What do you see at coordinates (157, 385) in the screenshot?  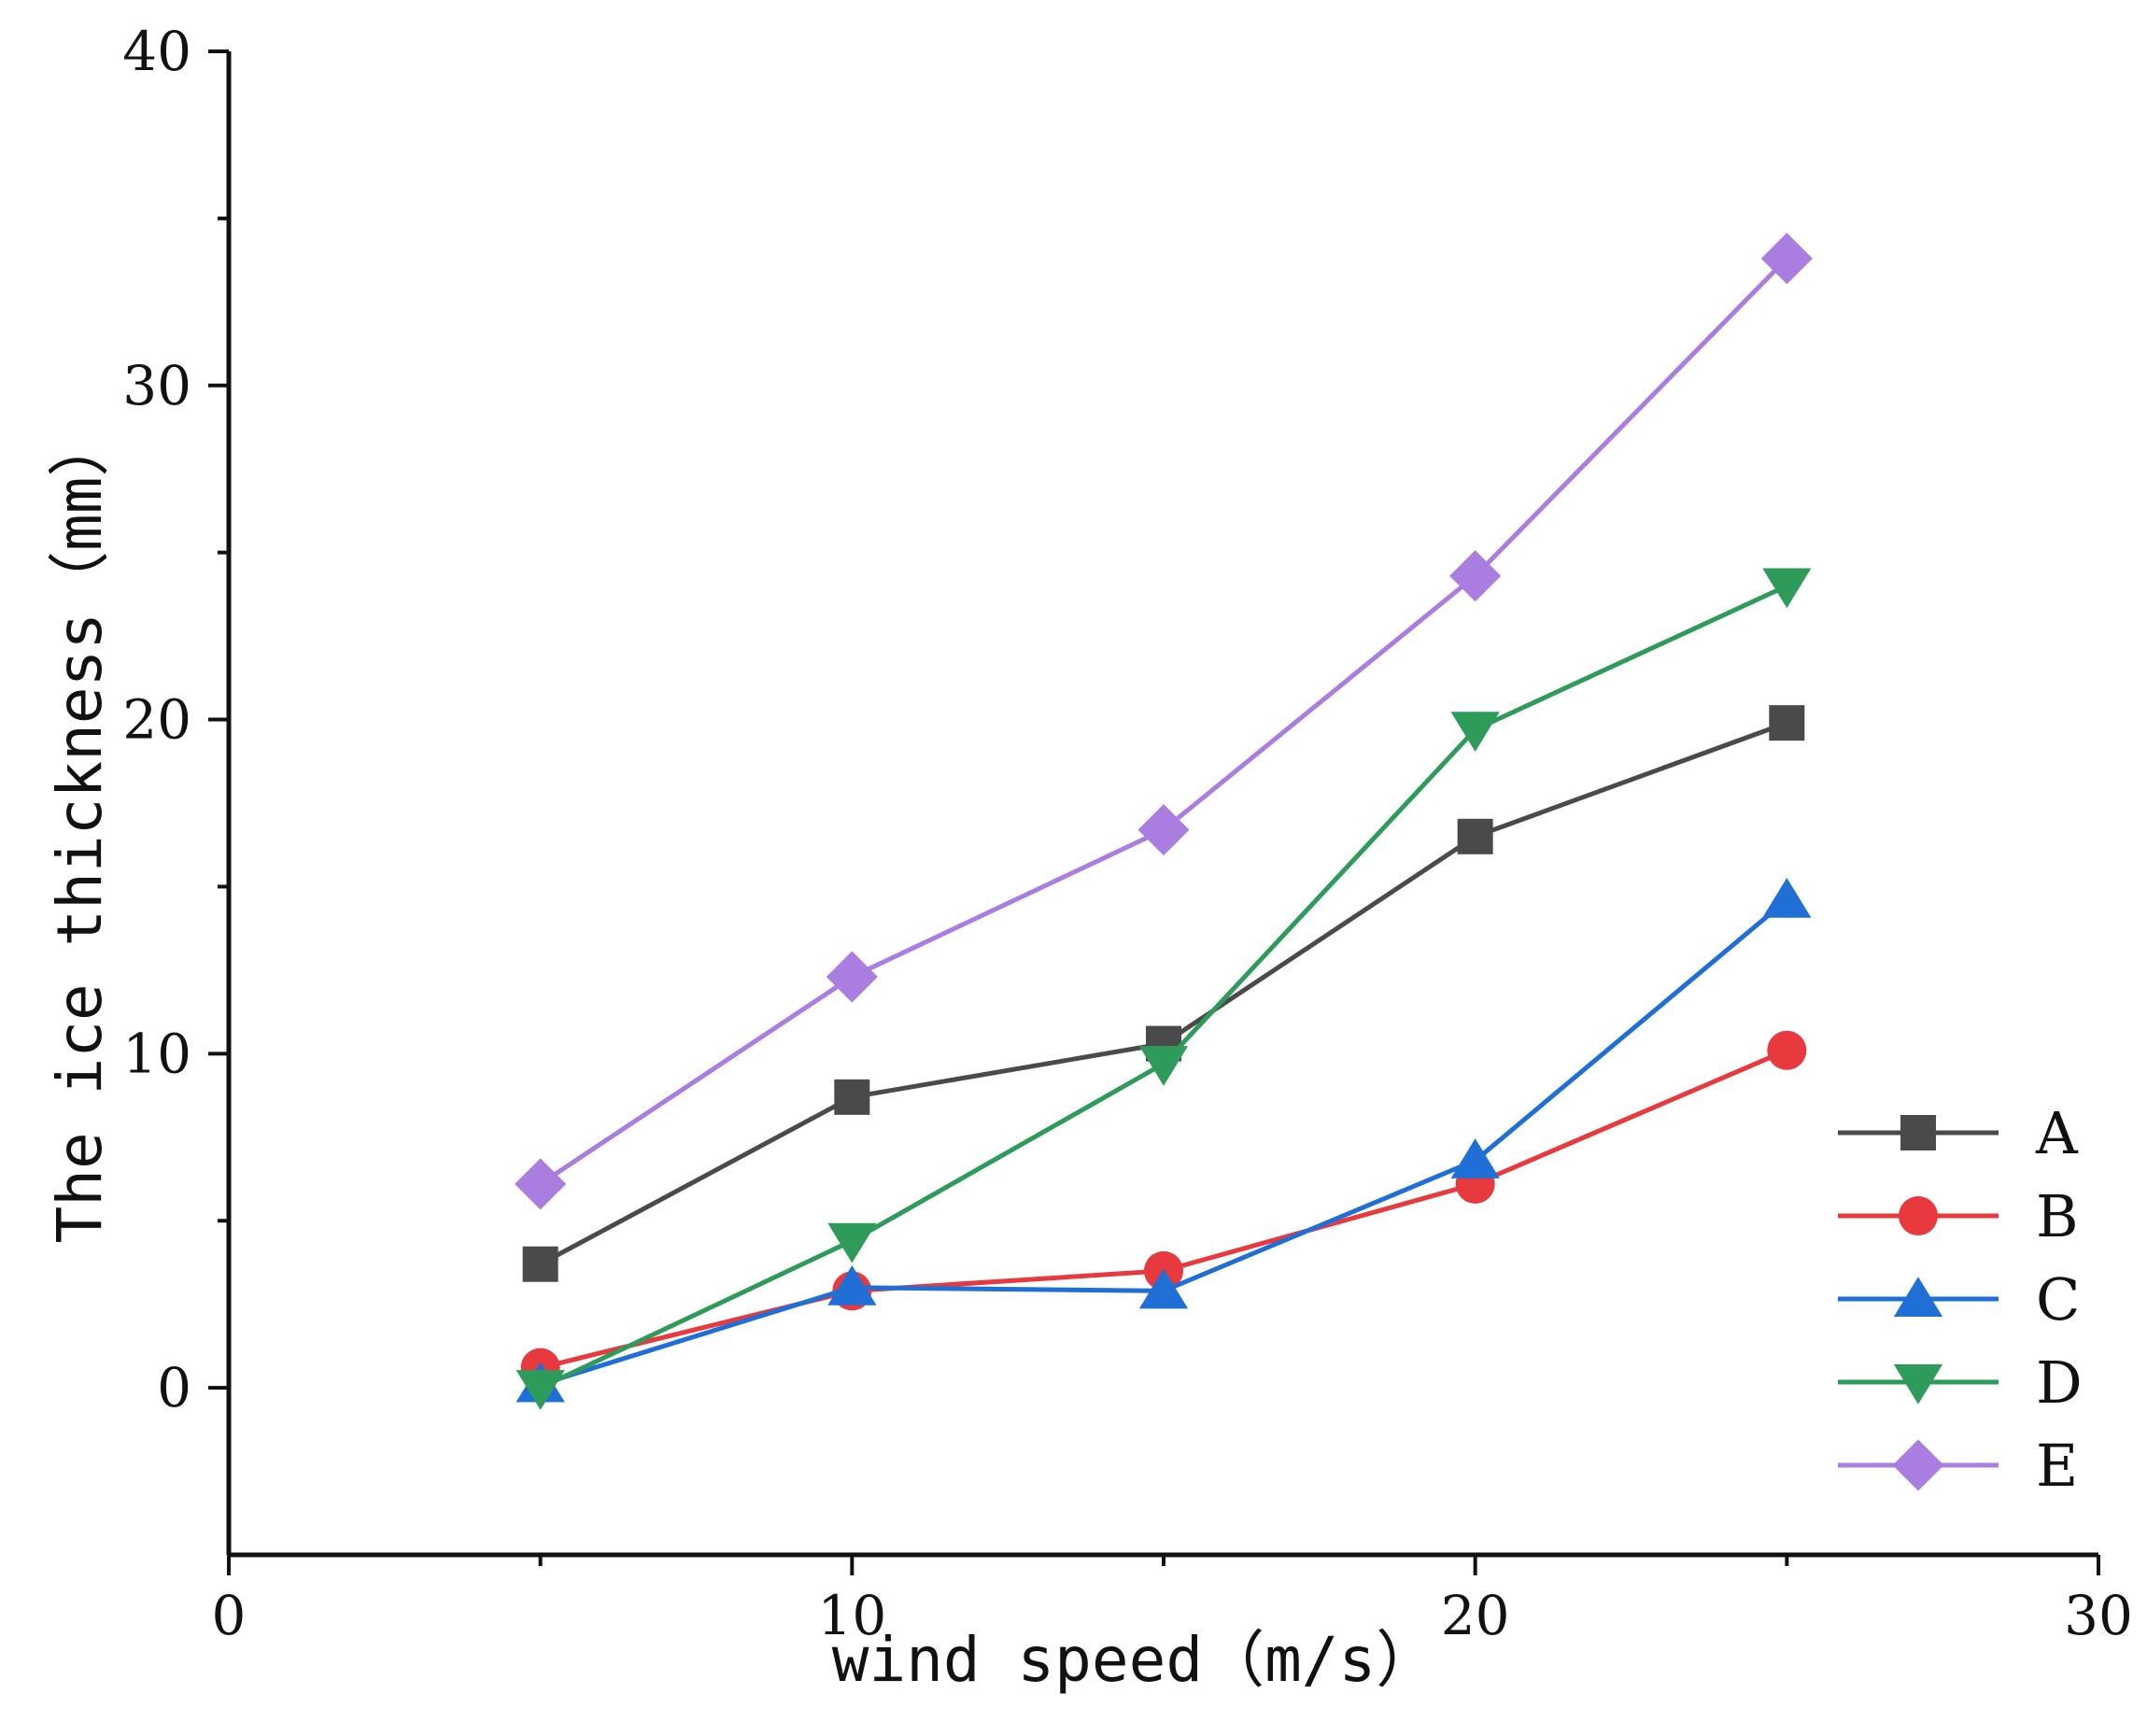 I see `y-tick-label: 30` at bounding box center [157, 385].